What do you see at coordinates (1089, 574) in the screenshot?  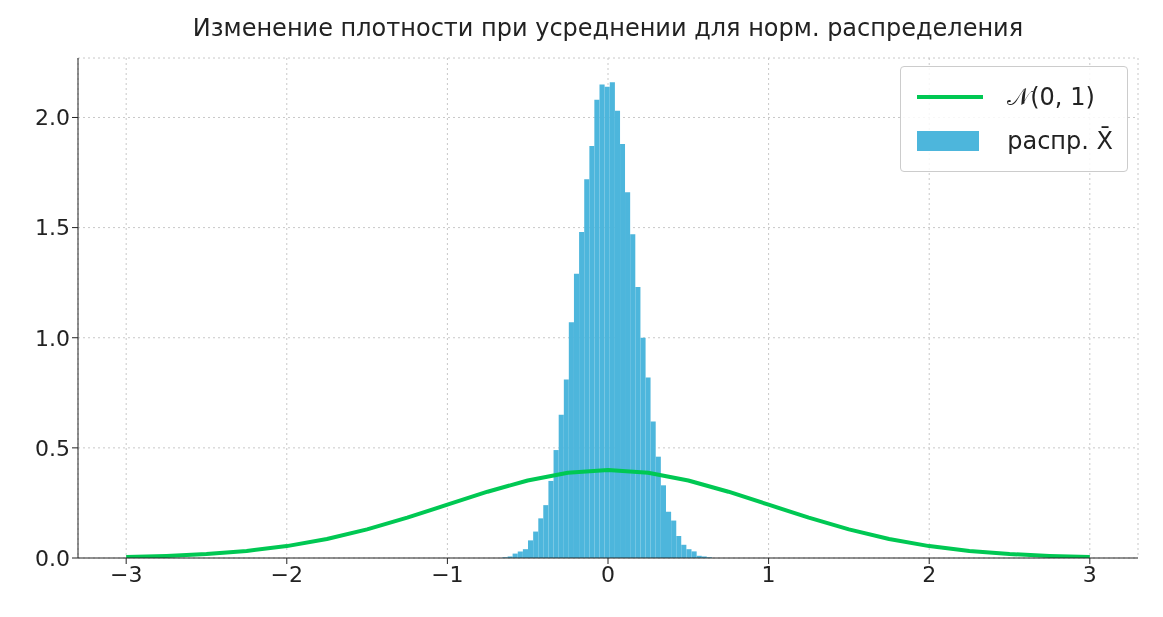 I see `x-tick-label: 3` at bounding box center [1089, 574].